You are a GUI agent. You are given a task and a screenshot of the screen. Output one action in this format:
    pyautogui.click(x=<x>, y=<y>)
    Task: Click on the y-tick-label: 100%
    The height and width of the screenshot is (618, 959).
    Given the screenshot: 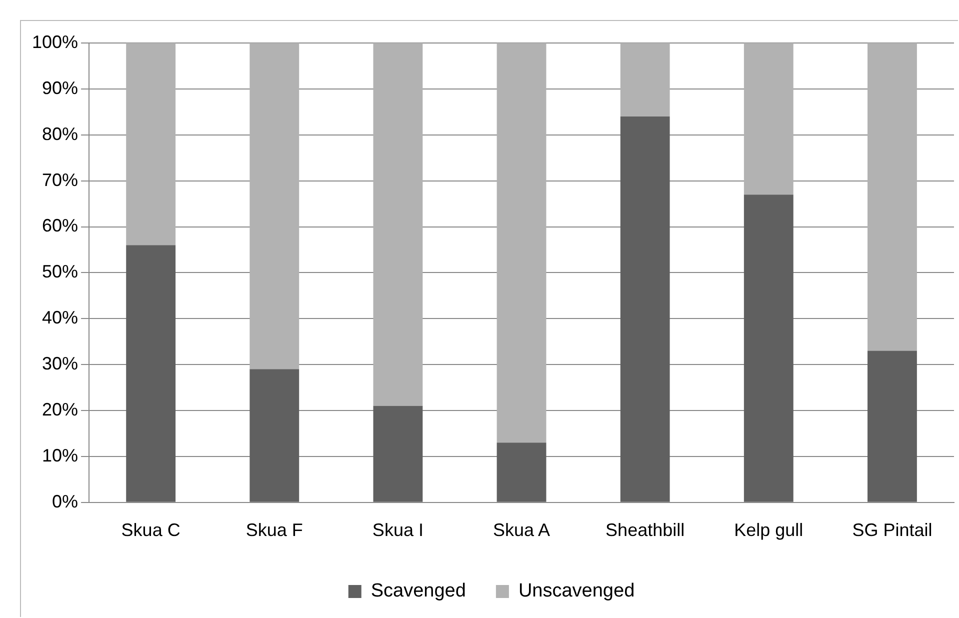 What is the action you would take?
    pyautogui.click(x=55, y=42)
    